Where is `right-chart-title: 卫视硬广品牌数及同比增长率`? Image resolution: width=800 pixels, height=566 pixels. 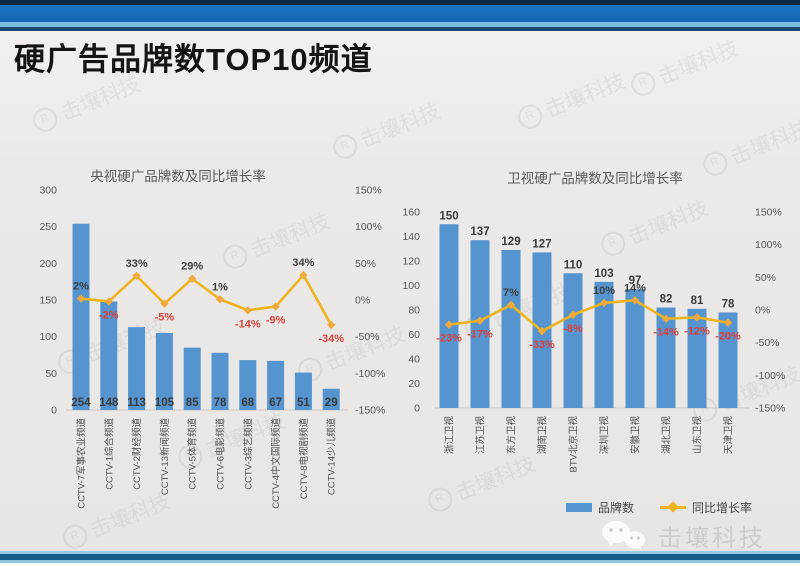 right-chart-title: 卫视硬广品牌数及同比增长率 is located at coordinates (595, 178).